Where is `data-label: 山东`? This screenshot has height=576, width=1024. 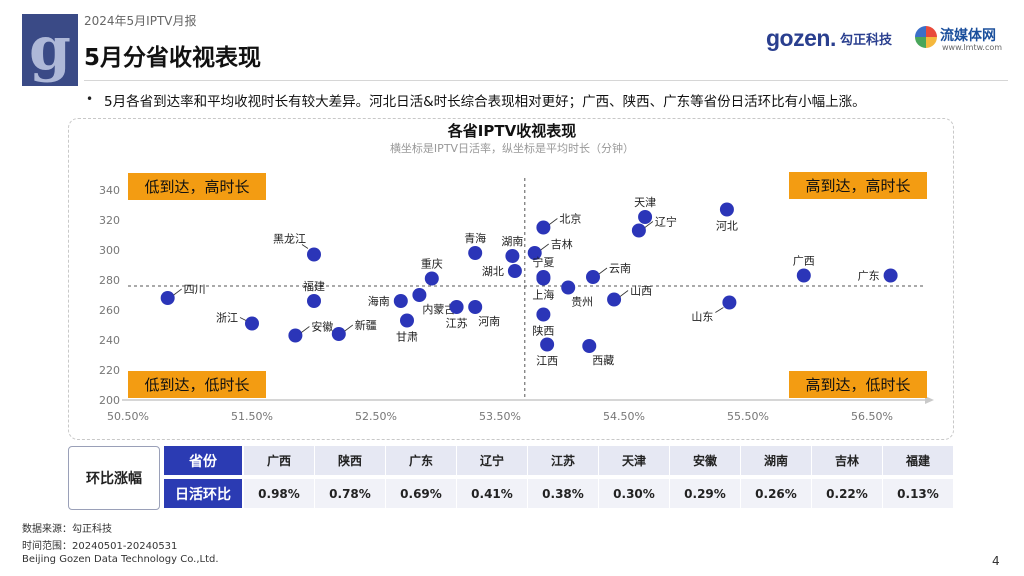 data-label: 山东 is located at coordinates (702, 317).